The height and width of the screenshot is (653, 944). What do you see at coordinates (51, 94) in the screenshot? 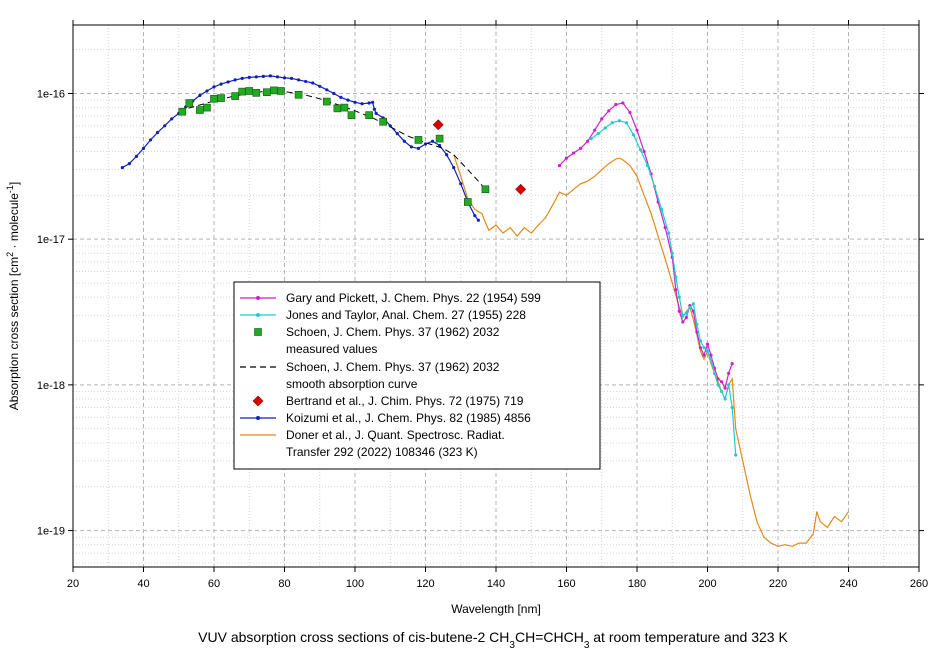
I see `y-tick-label: 1e-16` at bounding box center [51, 94].